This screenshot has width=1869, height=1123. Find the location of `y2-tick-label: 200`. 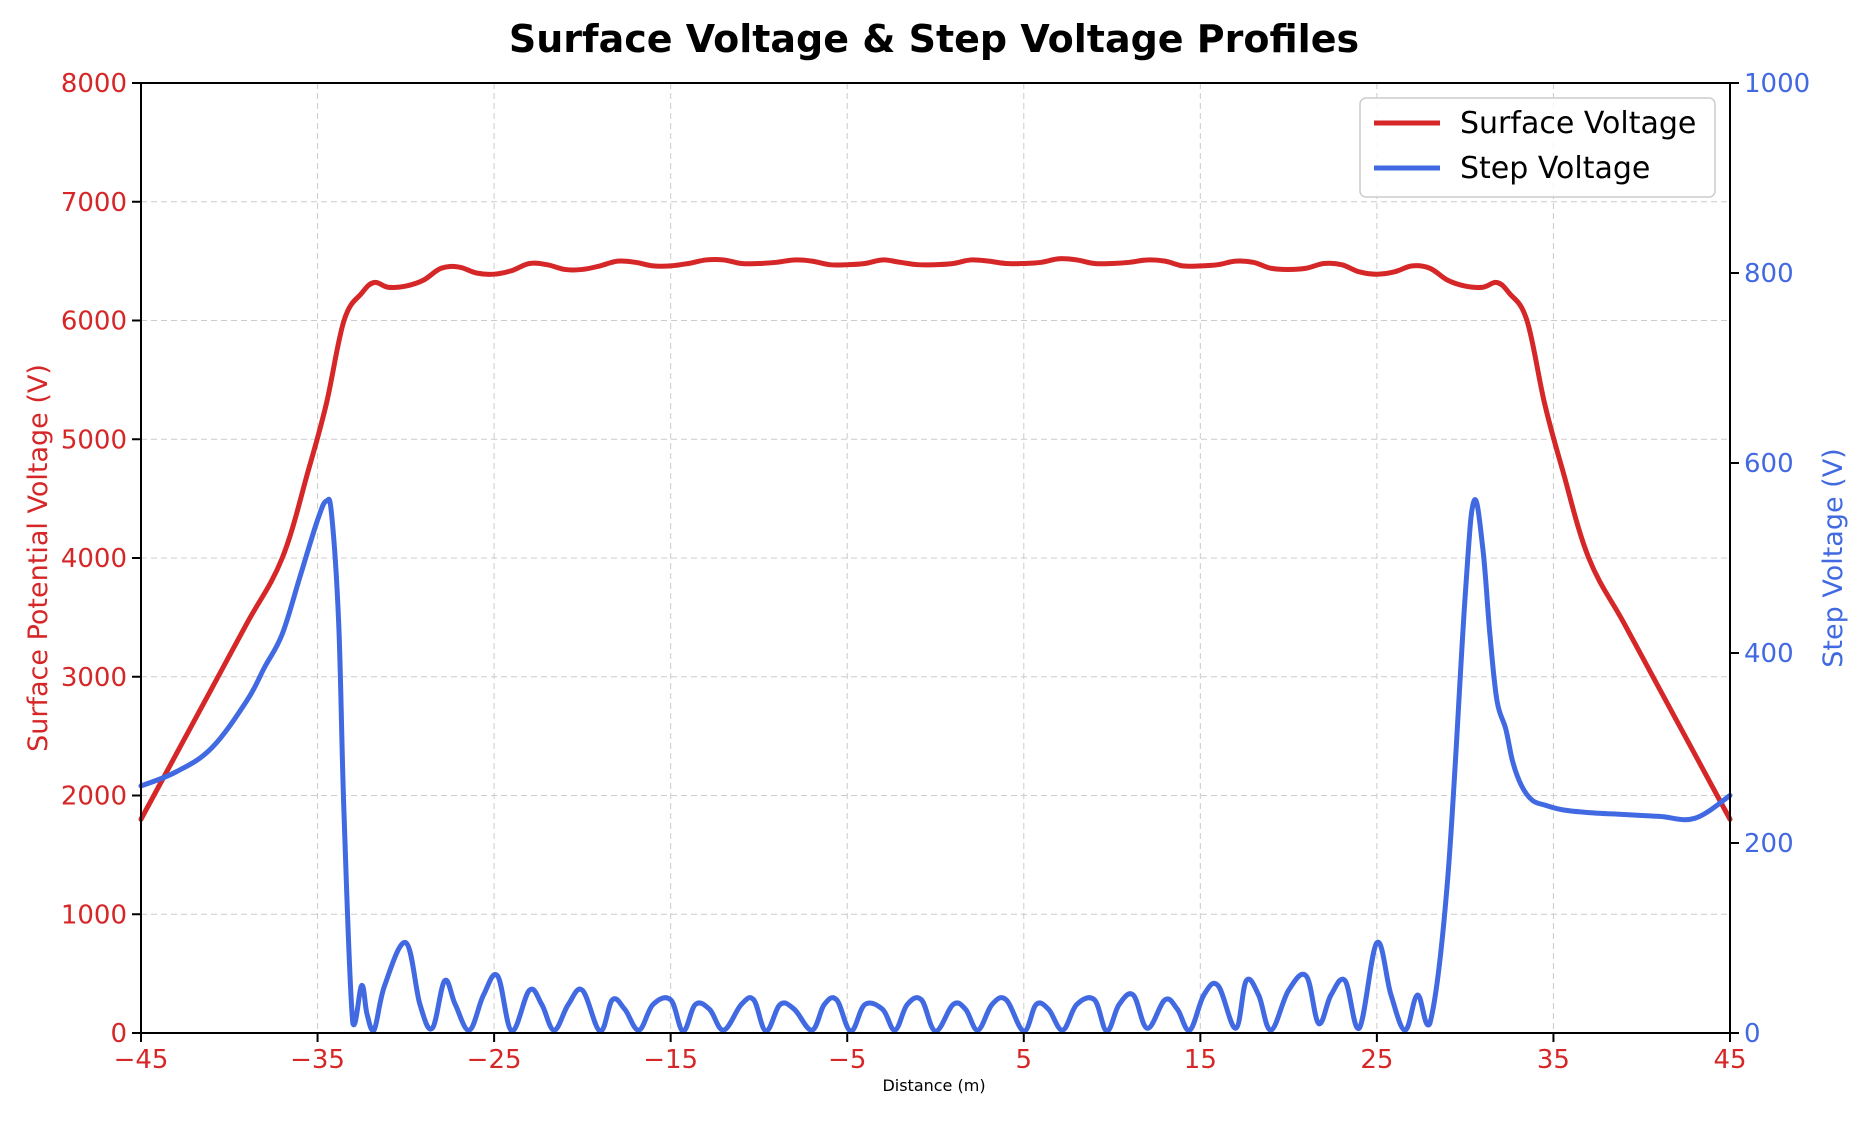

y2-tick-label: 200 is located at coordinates (1769, 844).